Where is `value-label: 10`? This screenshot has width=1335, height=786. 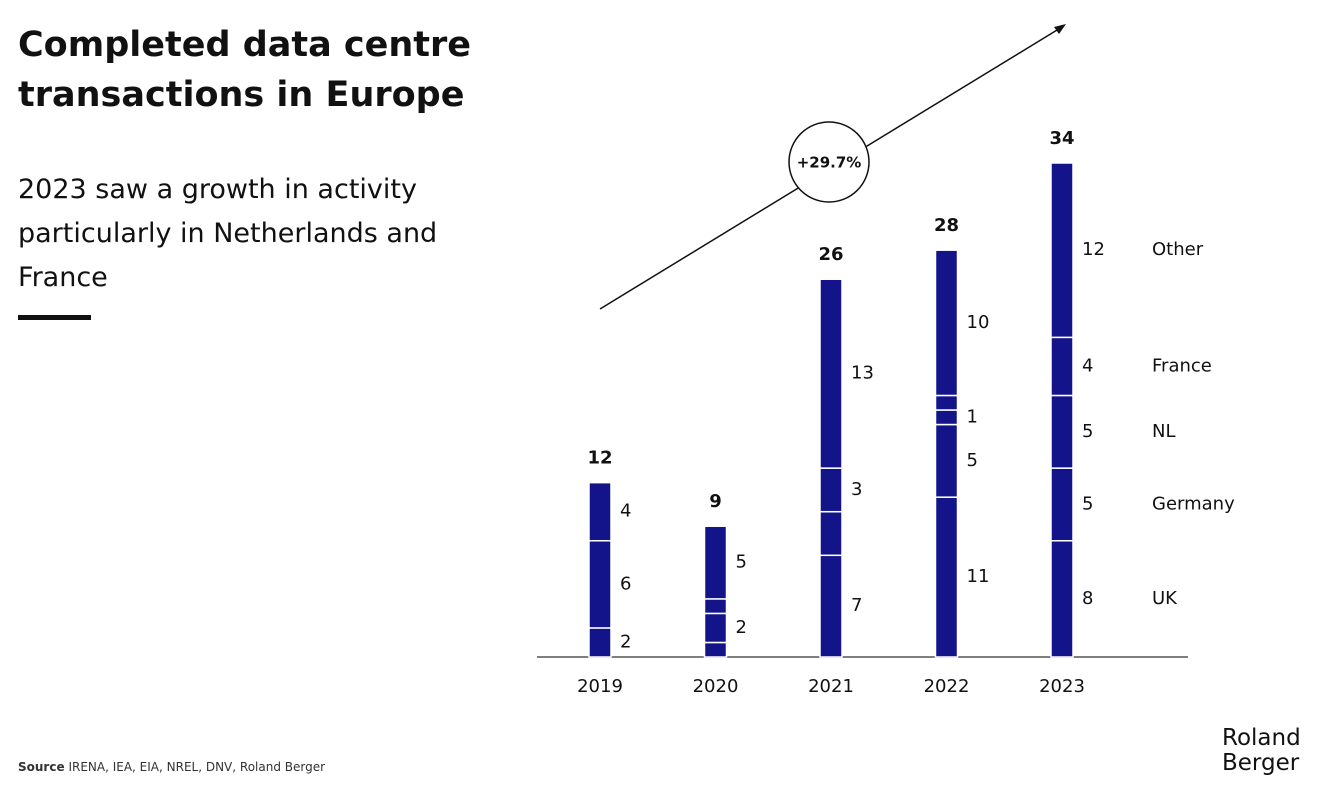
value-label: 10 is located at coordinates (978, 322).